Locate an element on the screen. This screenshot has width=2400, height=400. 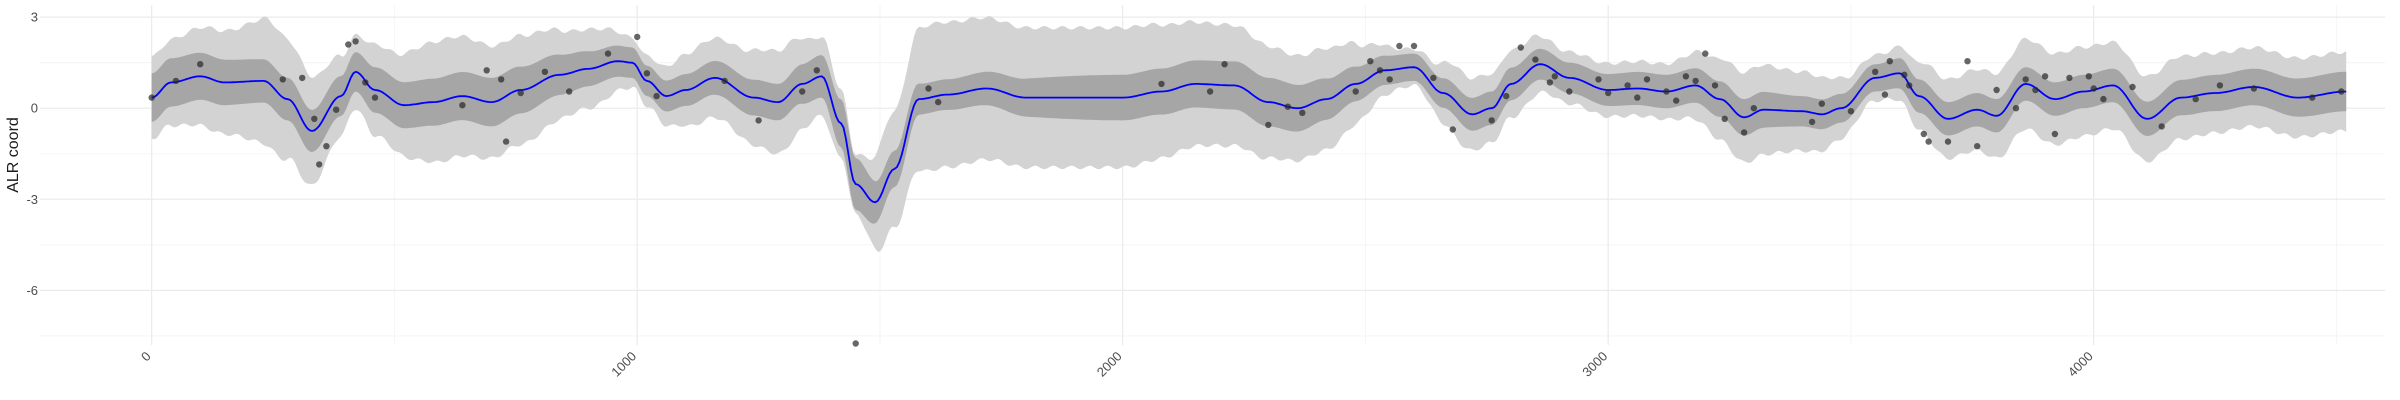
x-tick-label: 0 is located at coordinates (146, 357).